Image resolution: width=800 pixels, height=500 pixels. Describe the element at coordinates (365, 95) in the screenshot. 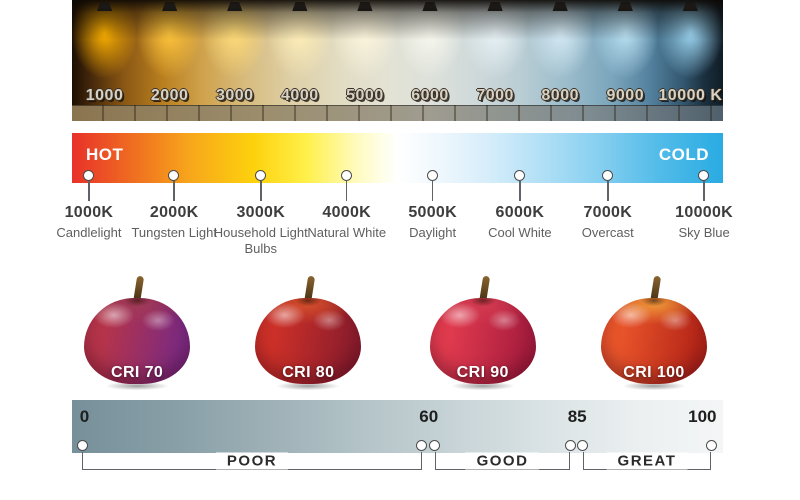

I see `kelvin-number: 5000` at that location.